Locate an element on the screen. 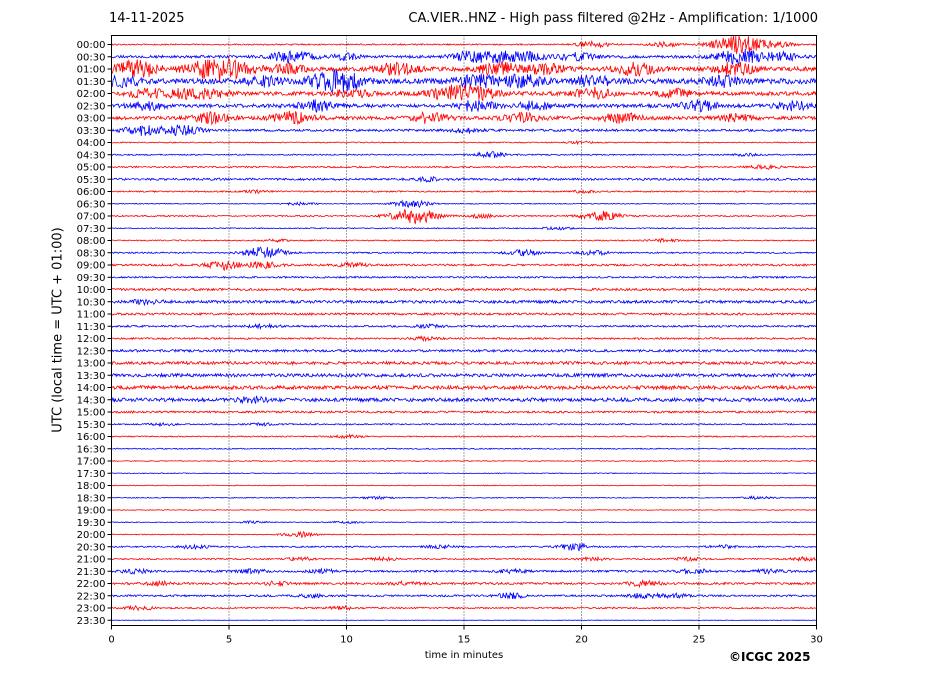 Image resolution: width=927 pixels, height=696 pixels. y-tick-label: 03:00 is located at coordinates (91, 119).